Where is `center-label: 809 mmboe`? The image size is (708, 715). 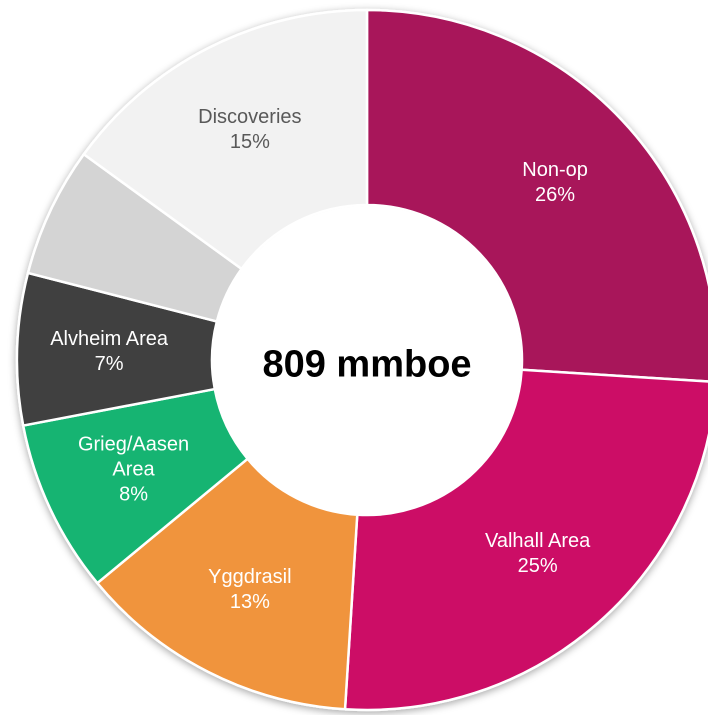
center-label: 809 mmboe is located at coordinates (367, 364).